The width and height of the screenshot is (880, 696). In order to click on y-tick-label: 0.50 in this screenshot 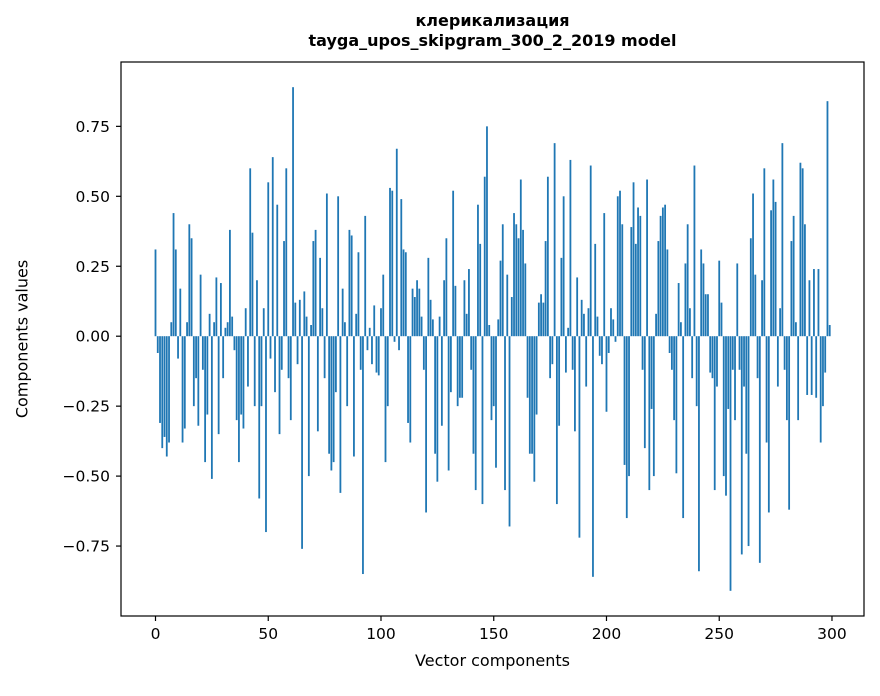, I will do `click(92, 197)`.